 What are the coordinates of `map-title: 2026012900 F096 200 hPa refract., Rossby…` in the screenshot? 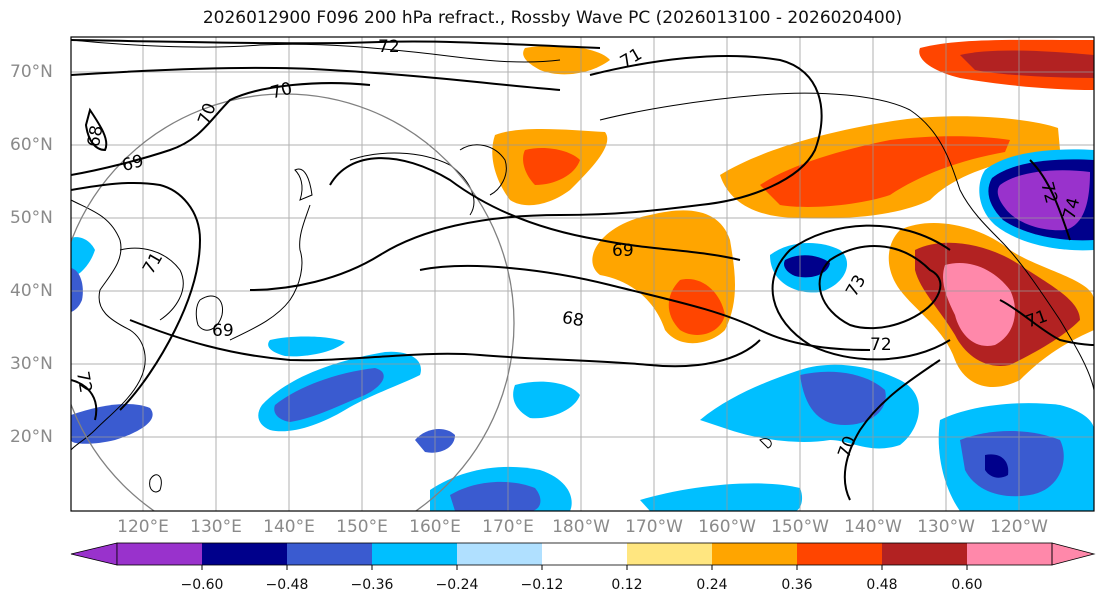 It's located at (552, 18).